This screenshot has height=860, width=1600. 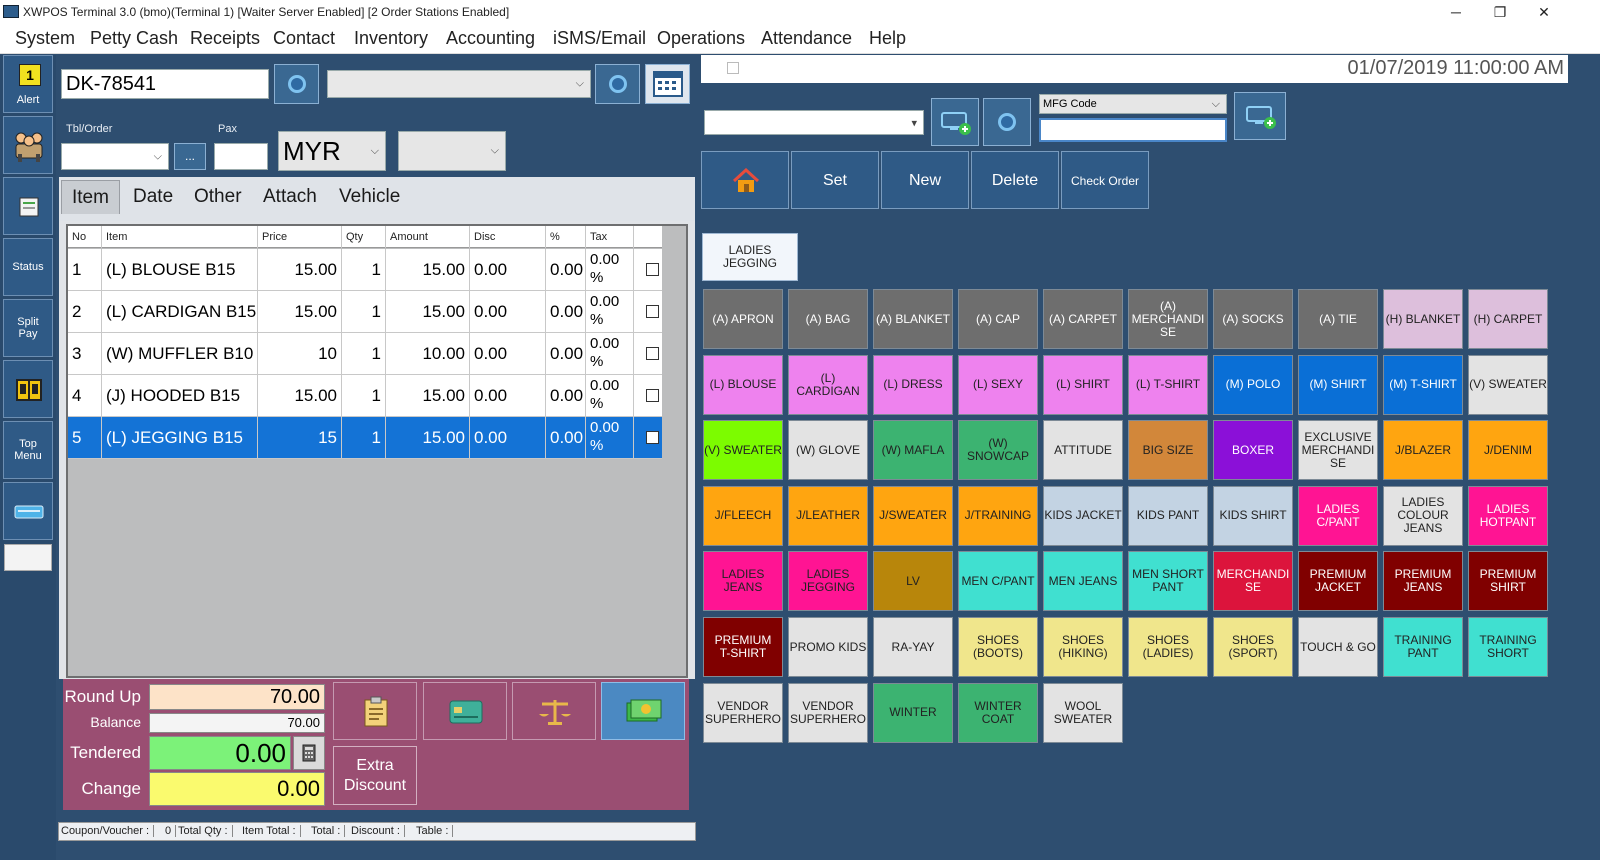 I want to click on category-button: SHOES (HIKING), so click(x=1083, y=647).